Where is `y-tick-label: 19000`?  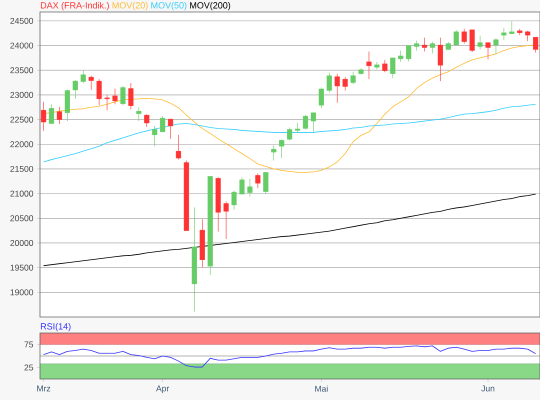
y-tick-label: 19000 is located at coordinates (22, 292).